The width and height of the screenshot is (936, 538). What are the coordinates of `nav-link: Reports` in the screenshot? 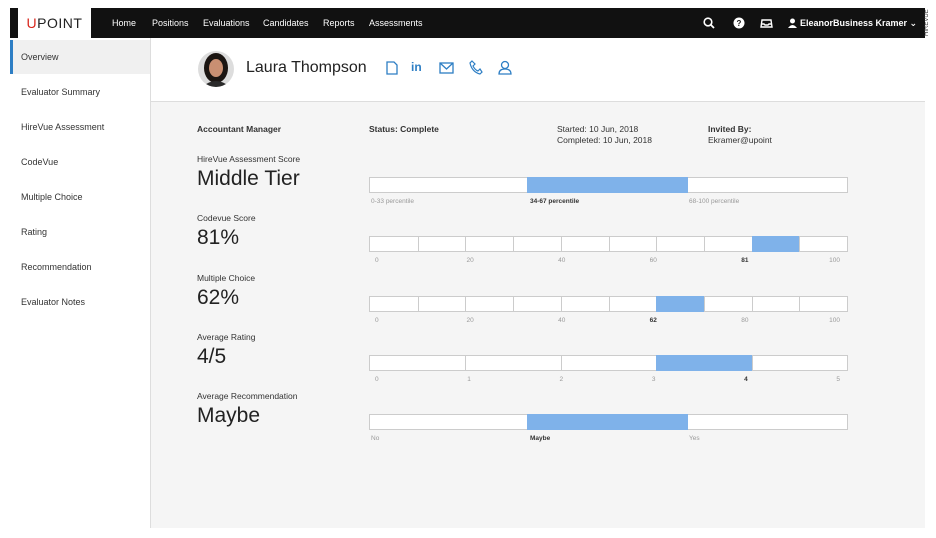 It's located at (339, 23).